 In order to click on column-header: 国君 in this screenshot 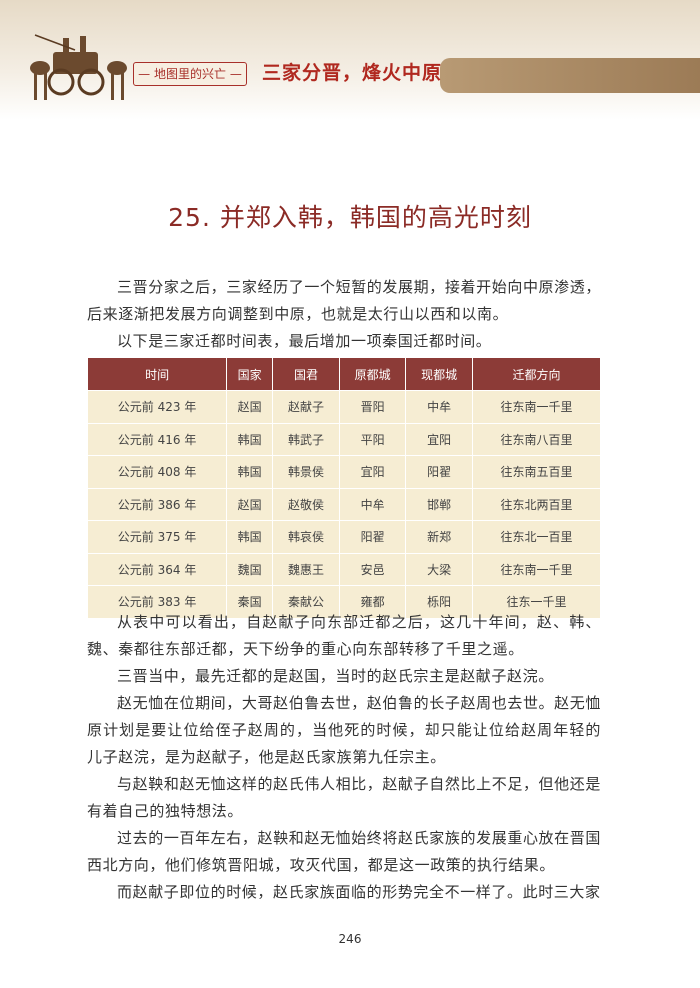, I will do `click(306, 374)`.